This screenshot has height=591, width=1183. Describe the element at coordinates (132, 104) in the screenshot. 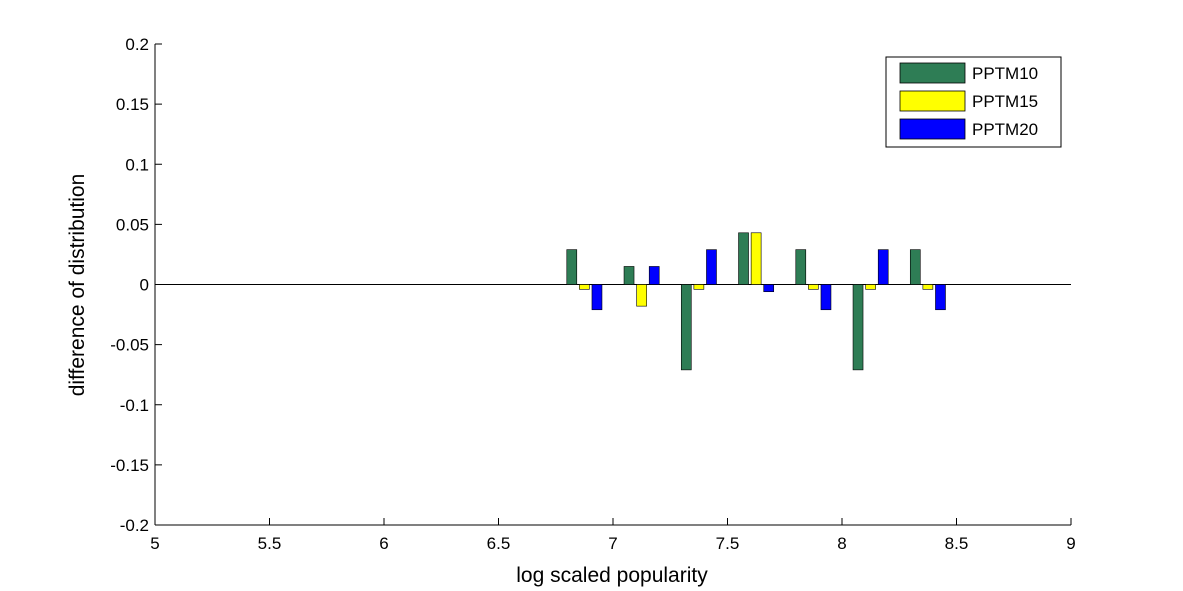

I see `y-tick-label: 0.15` at that location.